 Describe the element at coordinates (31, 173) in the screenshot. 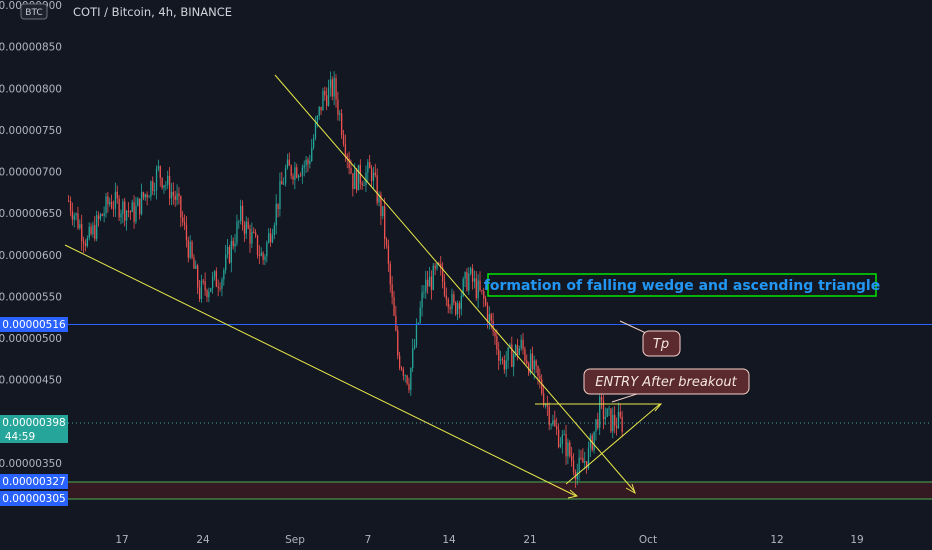

I see `price-tick-label: 0.00000700` at that location.